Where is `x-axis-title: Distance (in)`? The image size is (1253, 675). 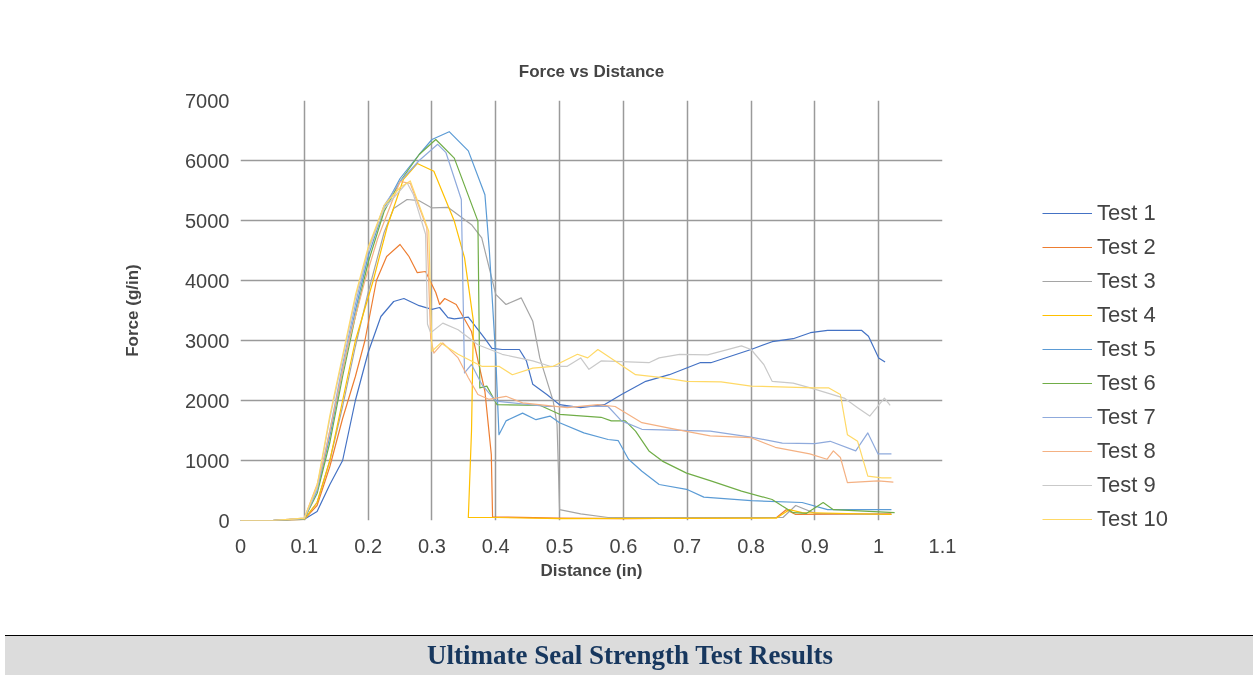
x-axis-title: Distance (in) is located at coordinates (591, 570).